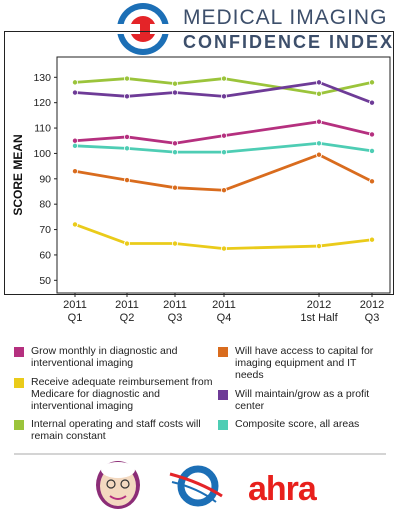  Describe the element at coordinates (42, 103) in the screenshot. I see `y-tick-label: 120` at that location.